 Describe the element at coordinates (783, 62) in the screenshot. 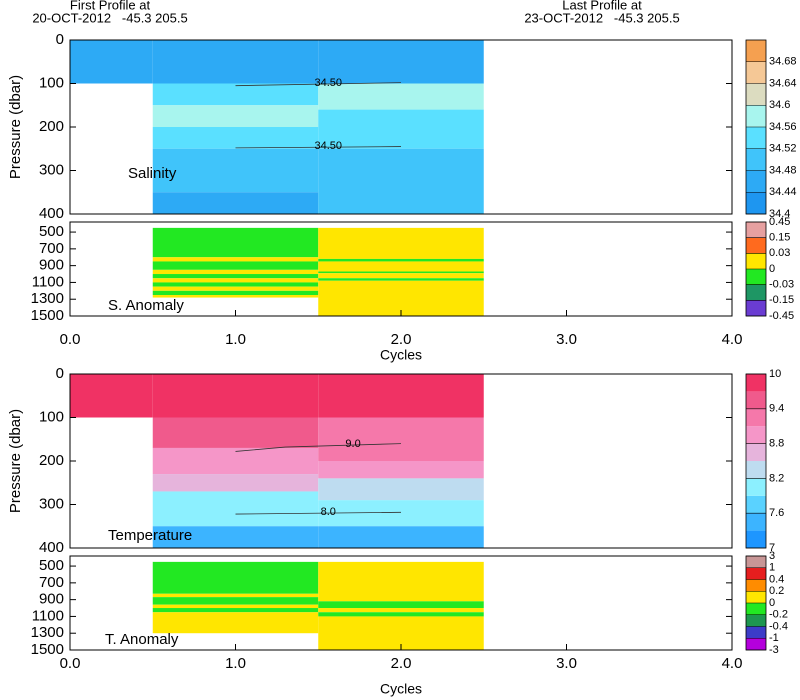

I see `colorbar-tick-label: 34.68` at that location.